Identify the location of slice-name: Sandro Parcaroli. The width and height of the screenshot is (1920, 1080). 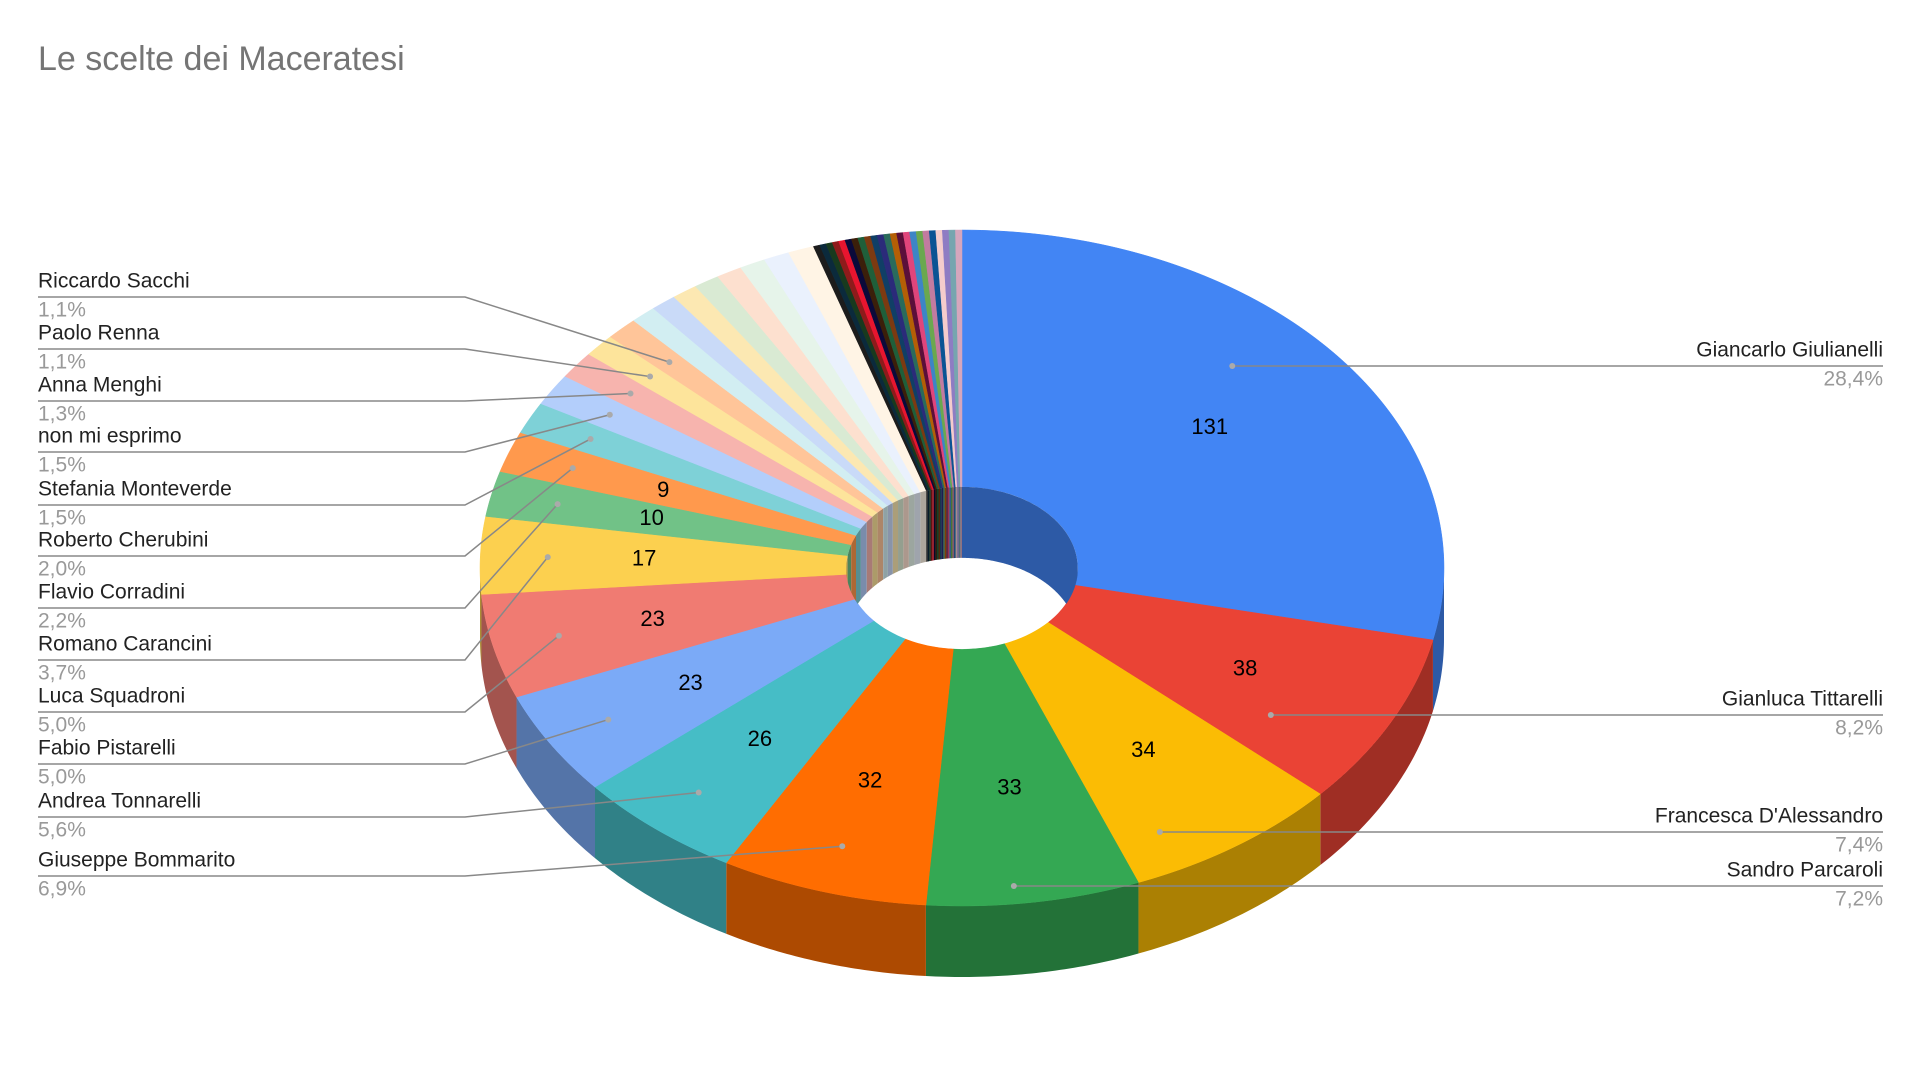
(1805, 870).